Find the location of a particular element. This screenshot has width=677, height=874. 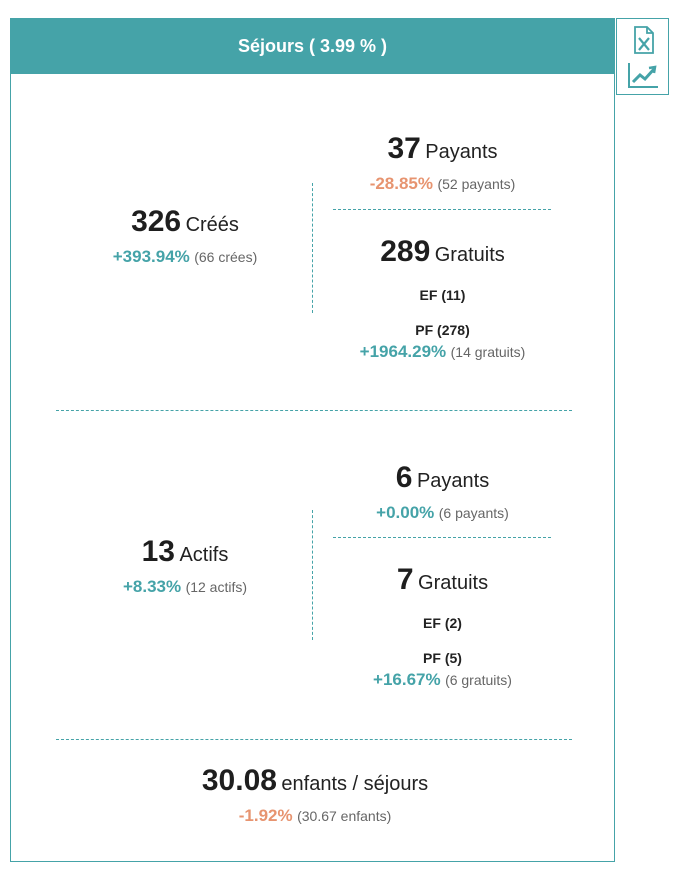

active-paying-note: (6 payants) is located at coordinates (473, 513).